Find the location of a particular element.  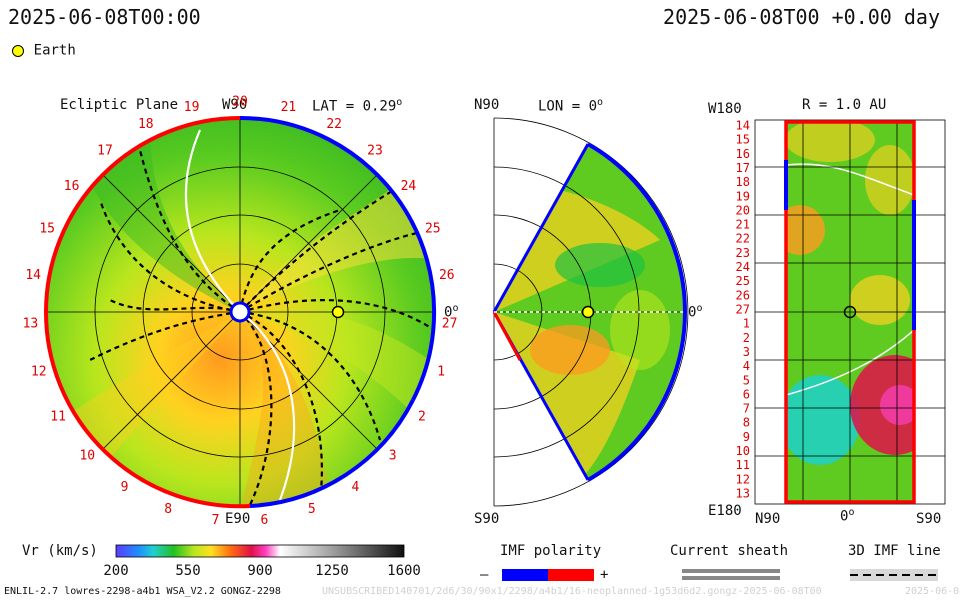

radial-carrington-label: 19 is located at coordinates (743, 196).